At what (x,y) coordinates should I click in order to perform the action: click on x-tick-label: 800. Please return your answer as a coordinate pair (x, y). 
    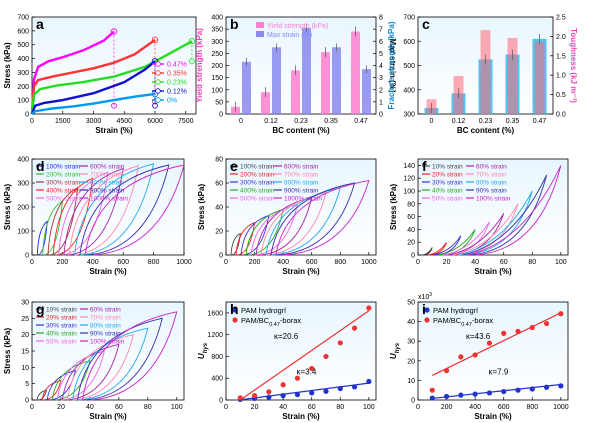
    Looking at the image, I should click on (154, 262).